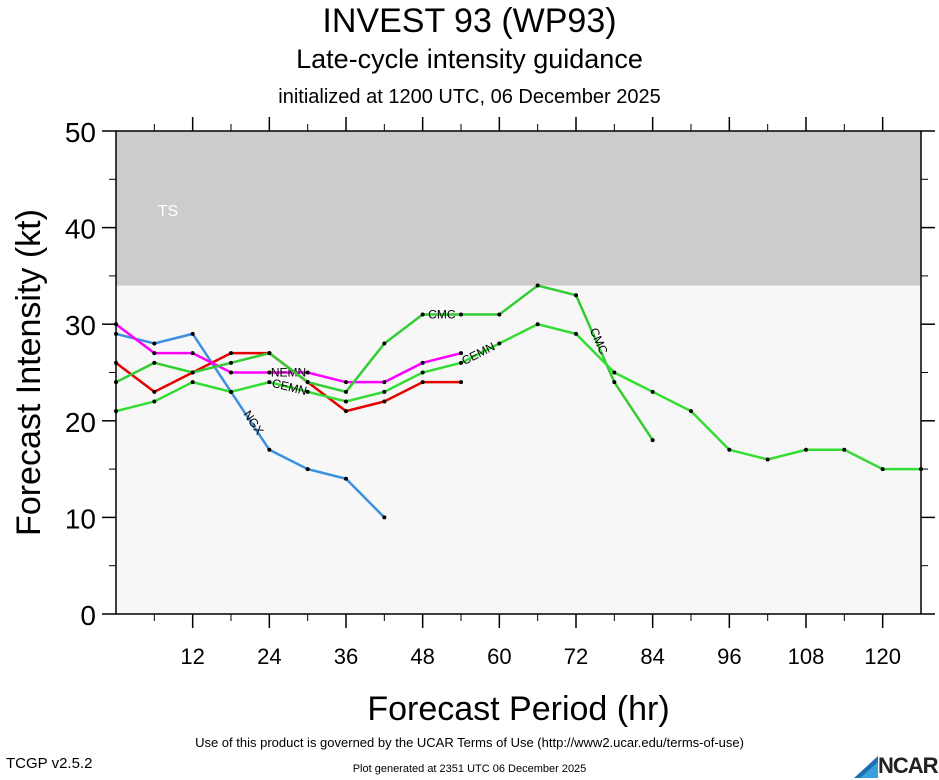  What do you see at coordinates (469, 59) in the screenshot?
I see `chart-subtitle: Late-cycle intensity guidance` at bounding box center [469, 59].